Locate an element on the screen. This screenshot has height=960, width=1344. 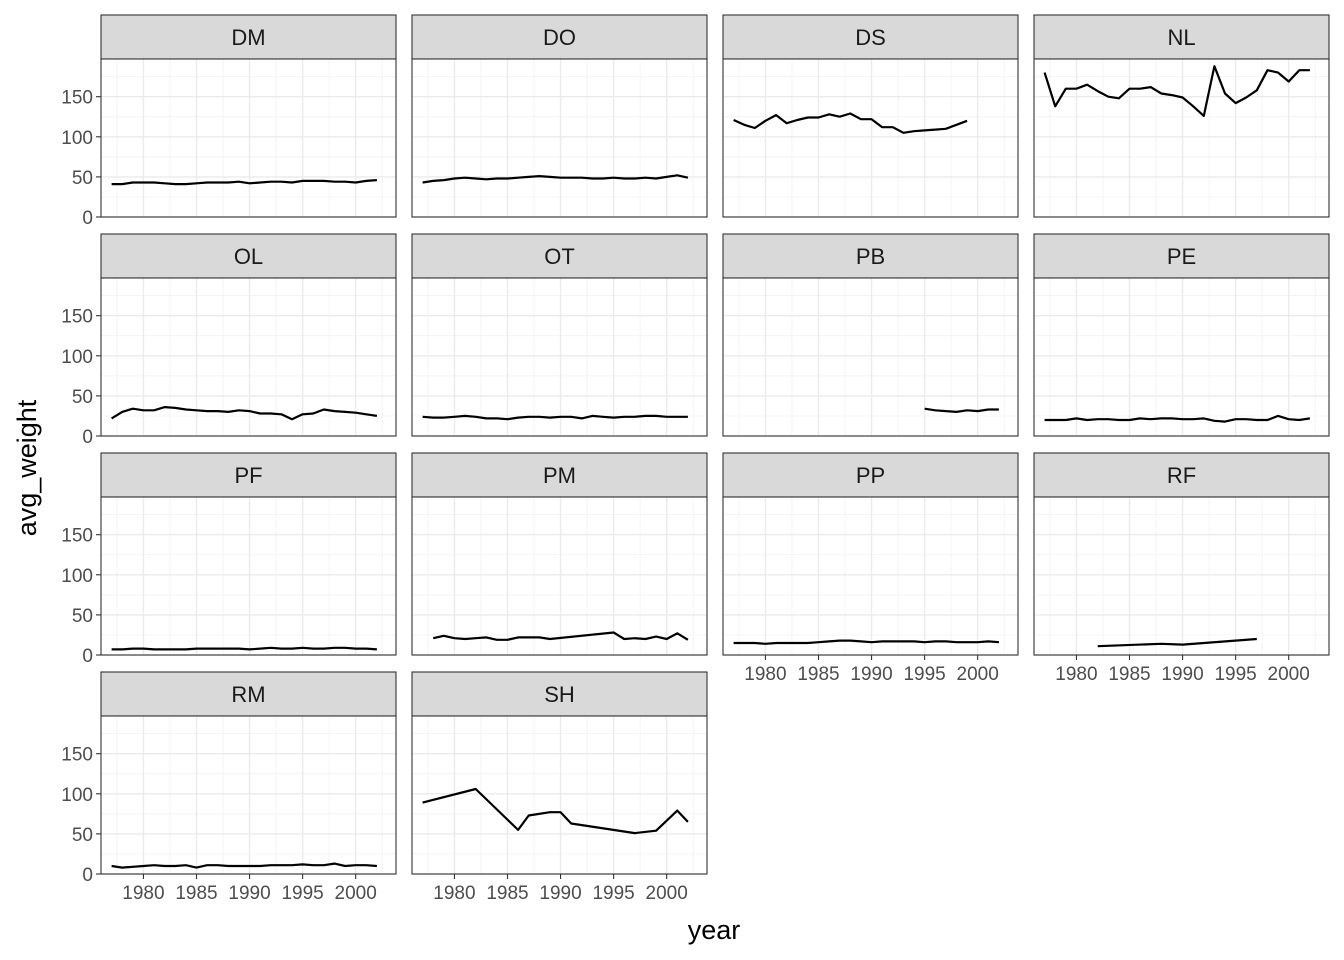
series-line-do is located at coordinates (555, 179).